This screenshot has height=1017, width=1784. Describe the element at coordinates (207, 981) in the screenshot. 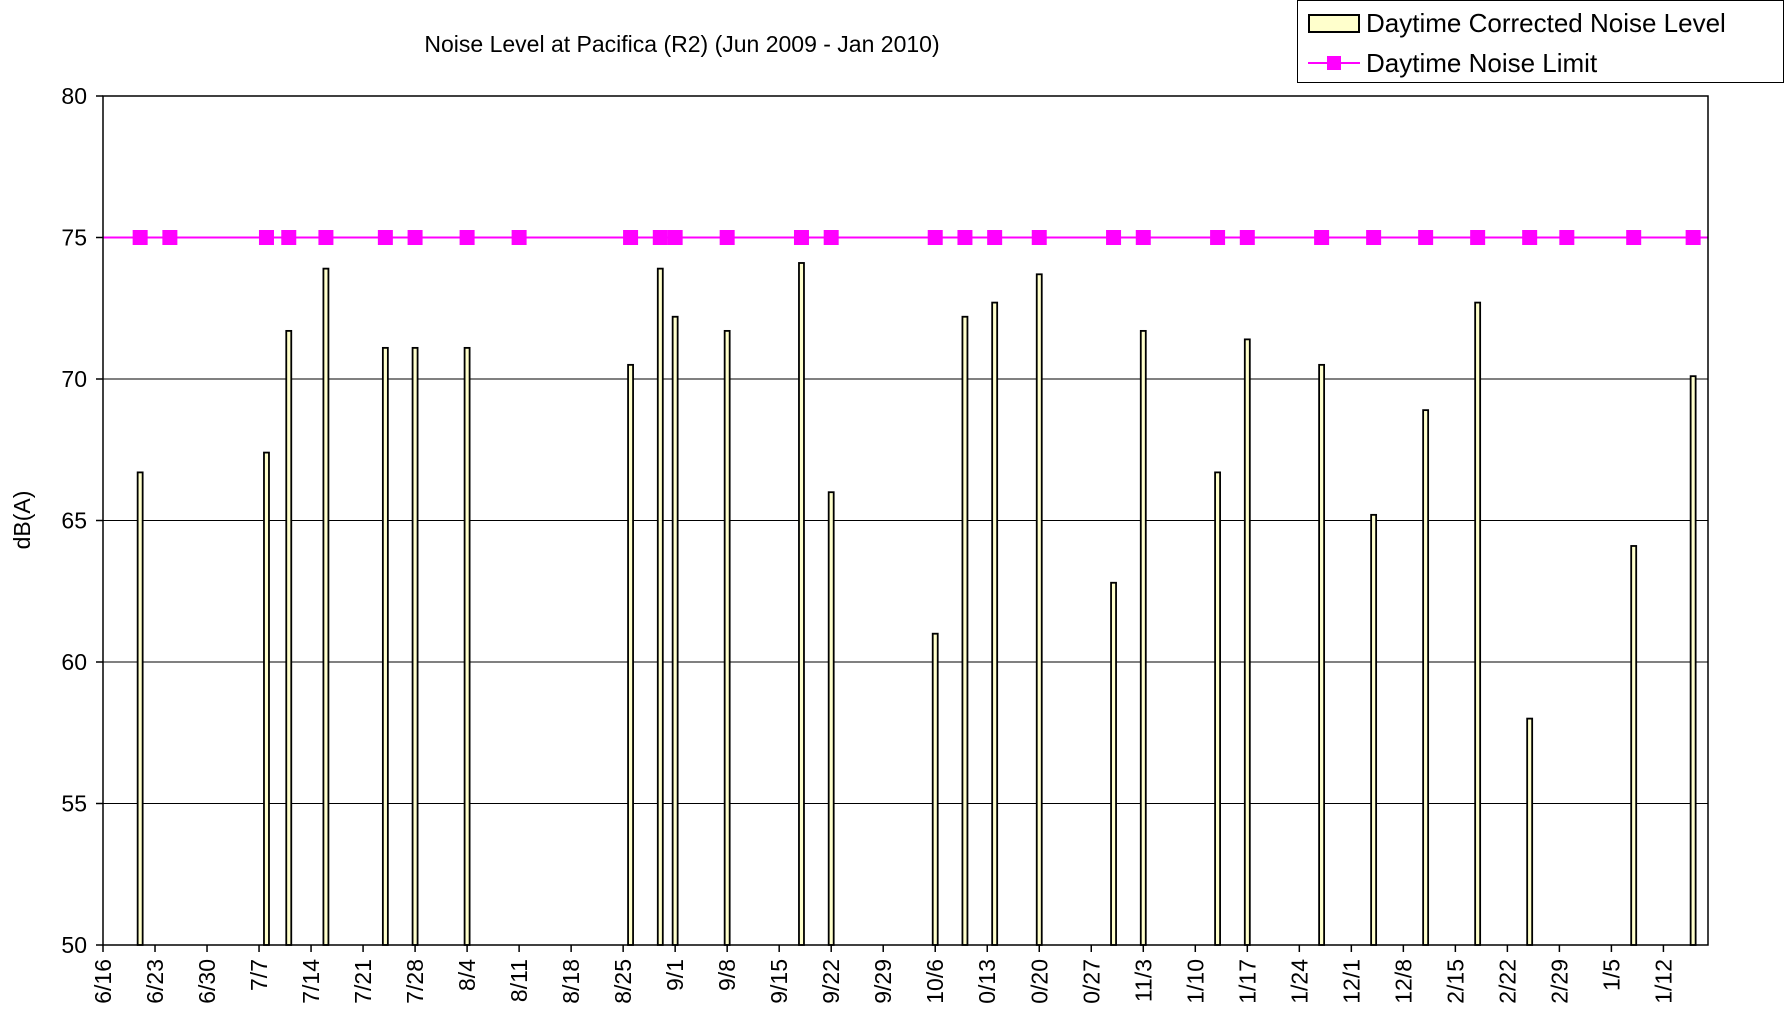

I see `x-tick-label: 6/30` at that location.